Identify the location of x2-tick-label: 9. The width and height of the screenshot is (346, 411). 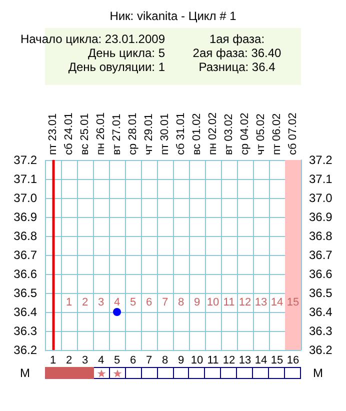
(197, 302).